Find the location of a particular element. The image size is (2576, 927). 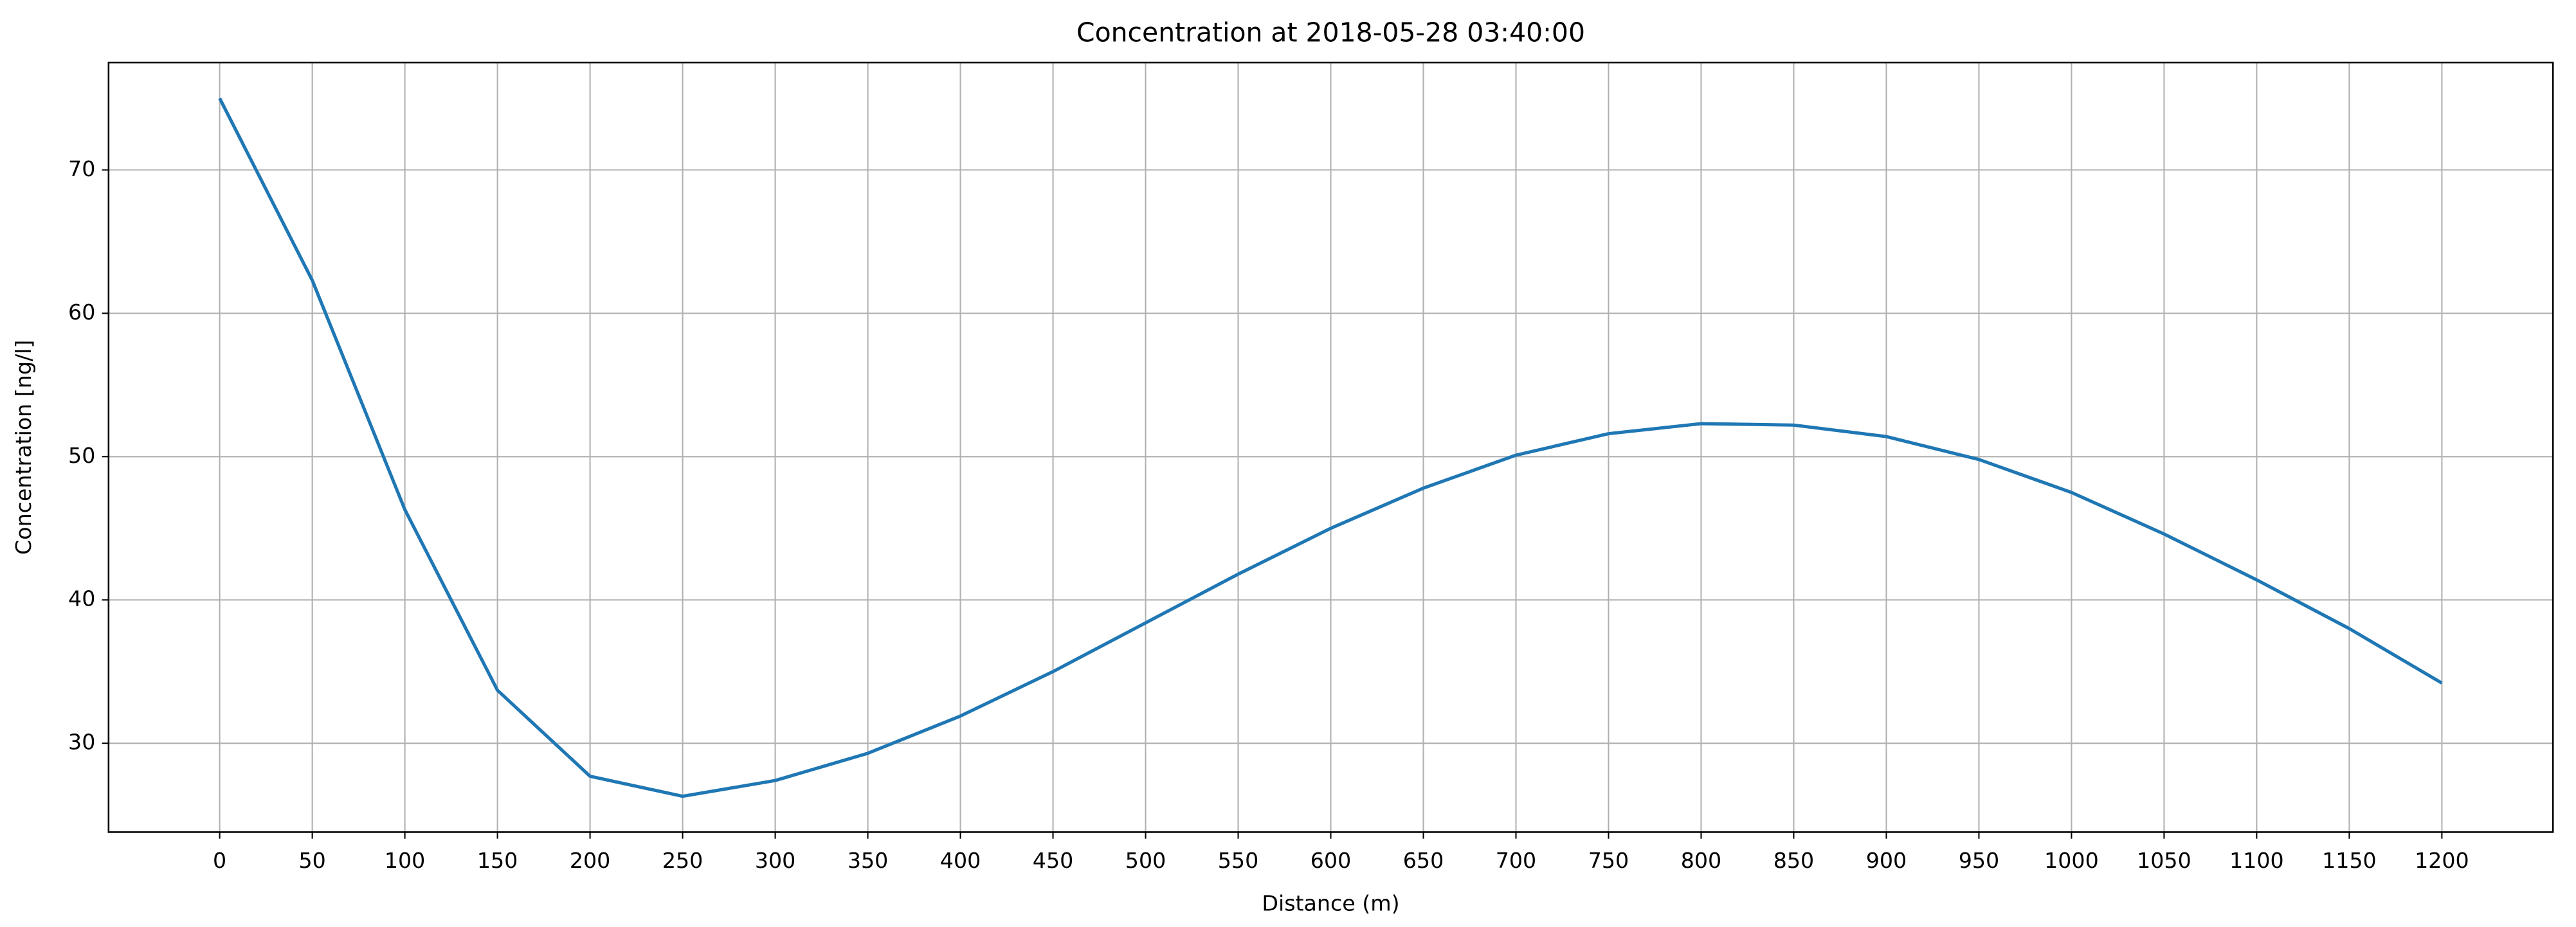

x-tick-label: 250 is located at coordinates (682, 861).